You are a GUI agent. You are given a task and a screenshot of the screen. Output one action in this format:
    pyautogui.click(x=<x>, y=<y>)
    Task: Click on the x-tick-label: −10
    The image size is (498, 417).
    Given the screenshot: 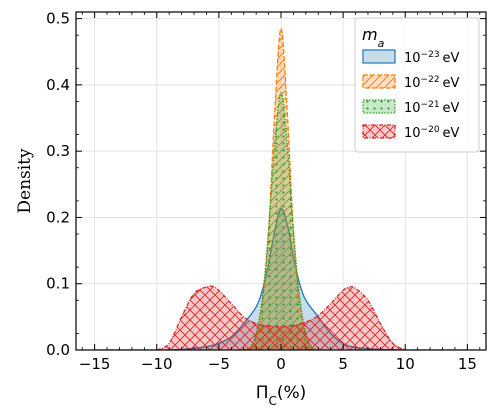 What is the action you would take?
    pyautogui.click(x=157, y=364)
    